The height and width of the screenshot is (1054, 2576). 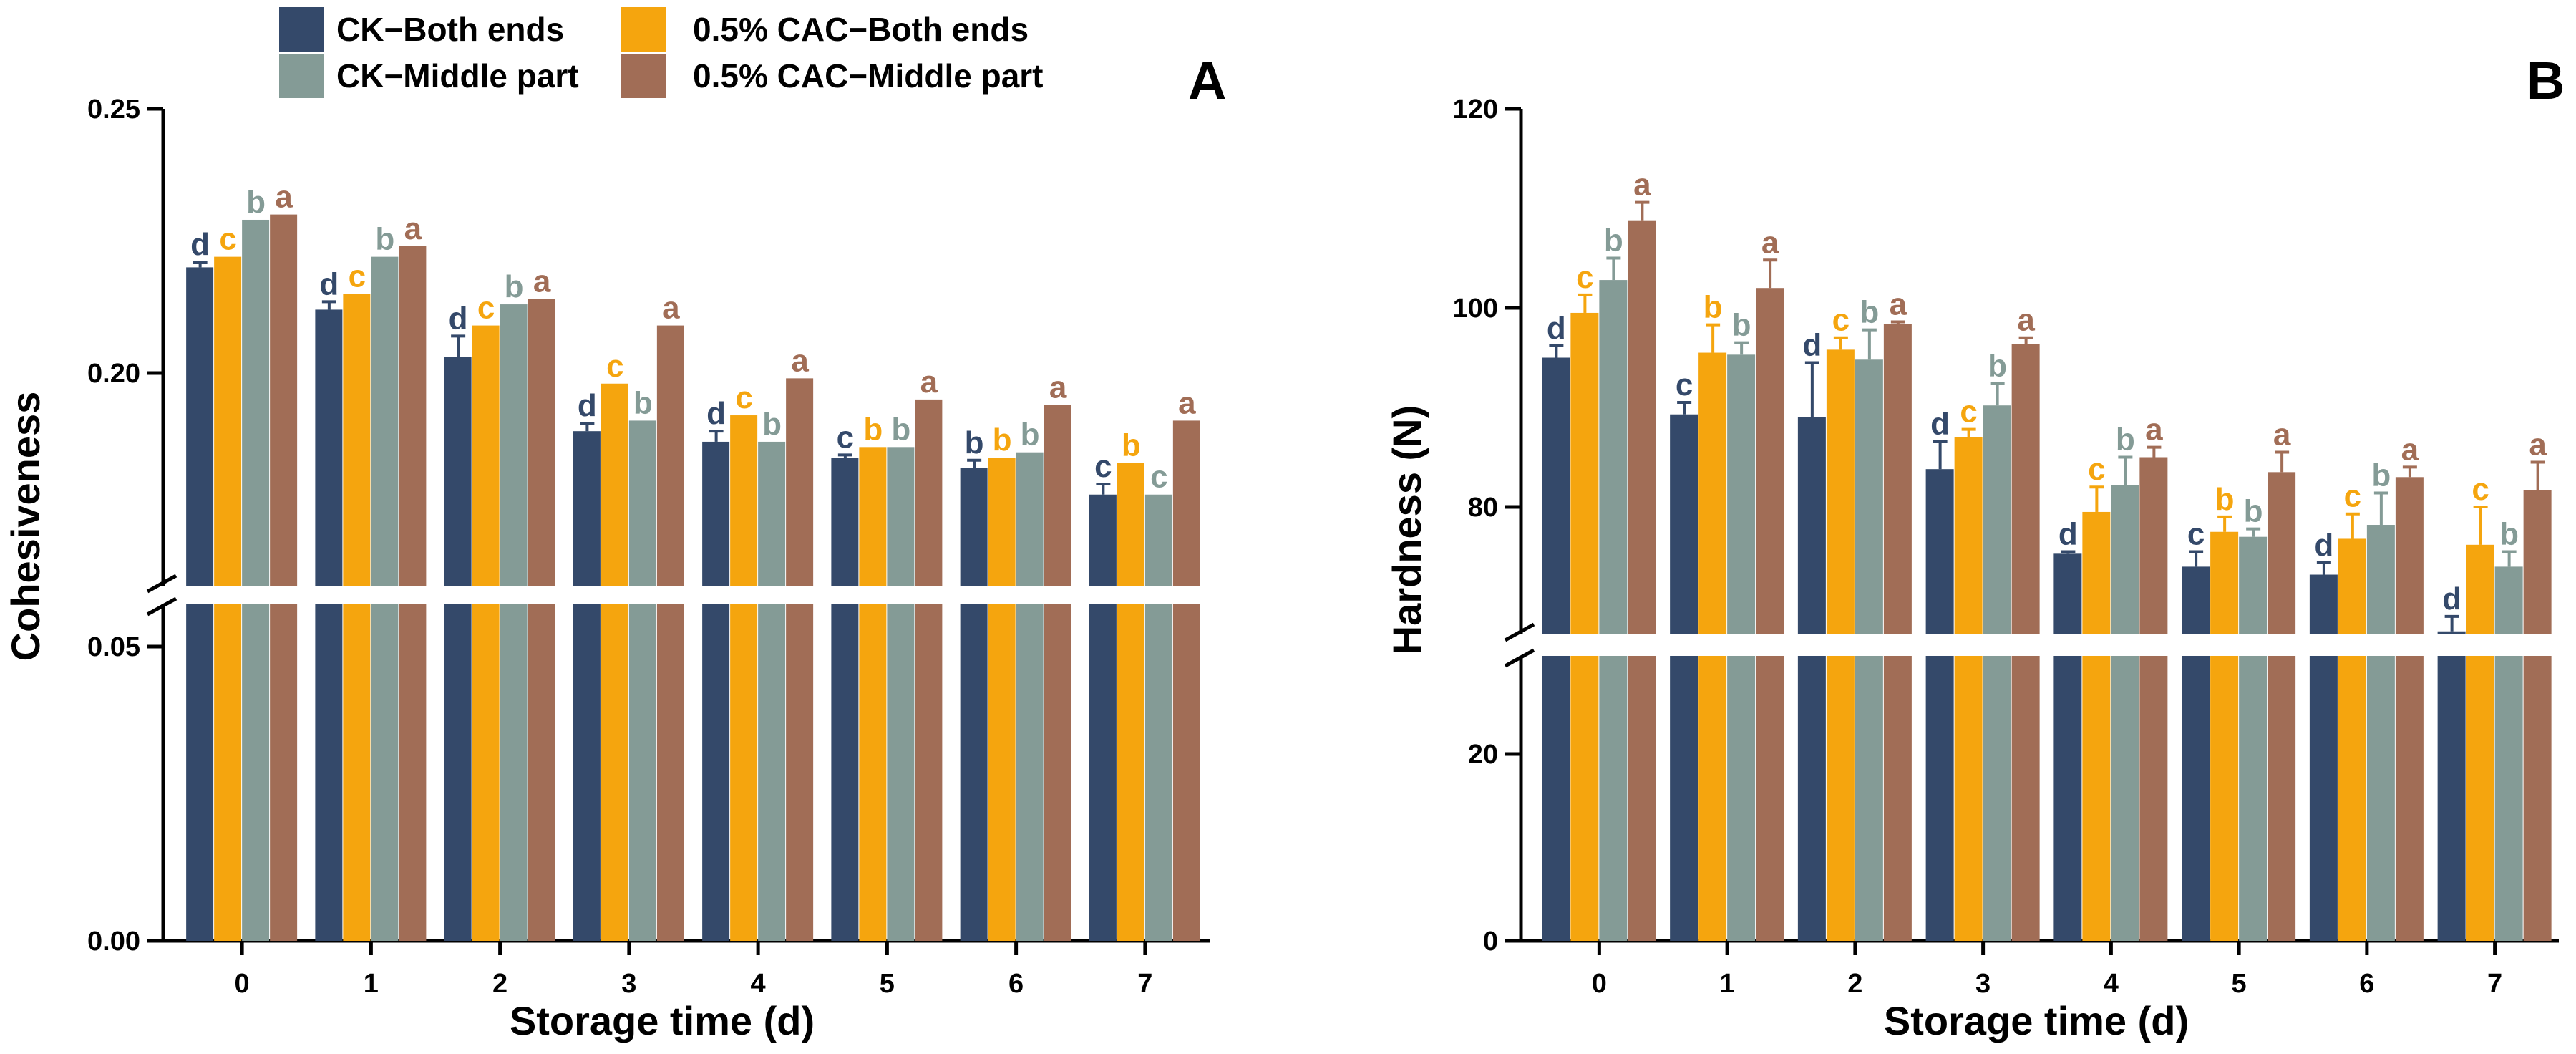 I want to click on sig-letter-b-0-4: d, so click(x=2068, y=534).